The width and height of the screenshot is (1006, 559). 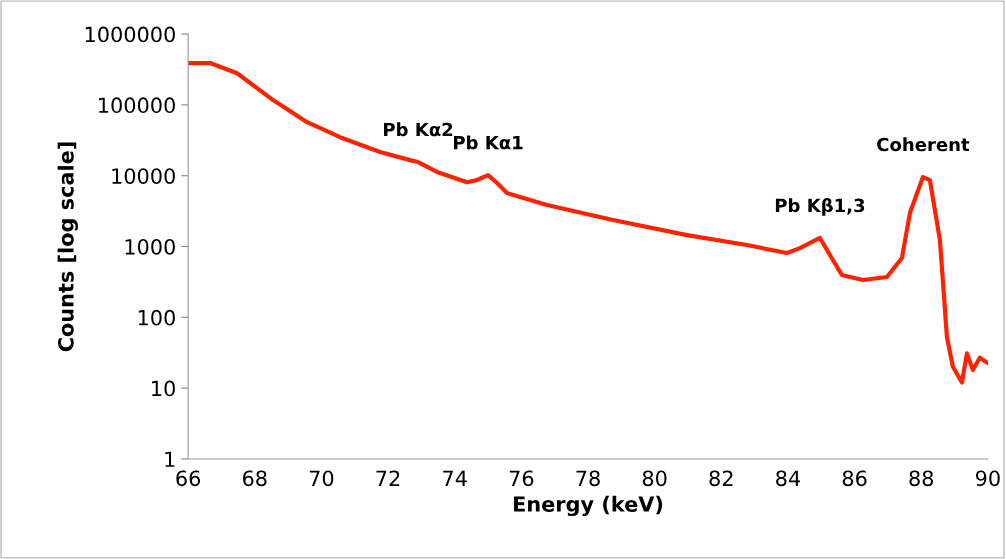 I want to click on annotation: Coherent, so click(x=923, y=144).